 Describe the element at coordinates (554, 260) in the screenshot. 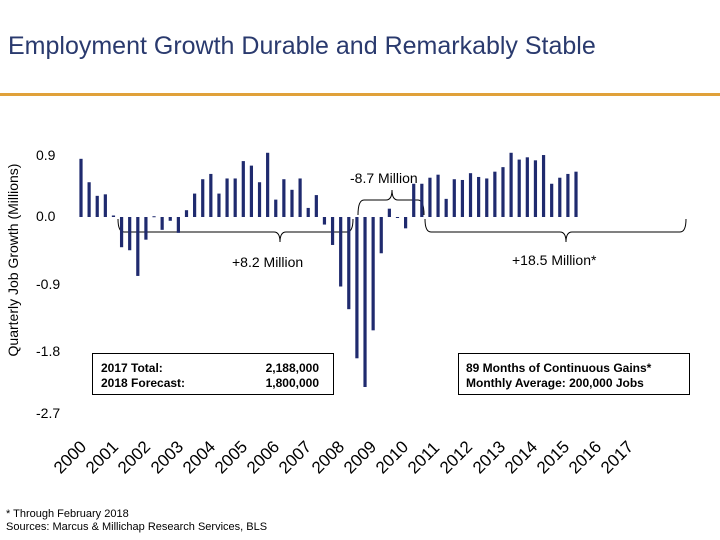

I see `callout-right: +18.5 Million*` at that location.